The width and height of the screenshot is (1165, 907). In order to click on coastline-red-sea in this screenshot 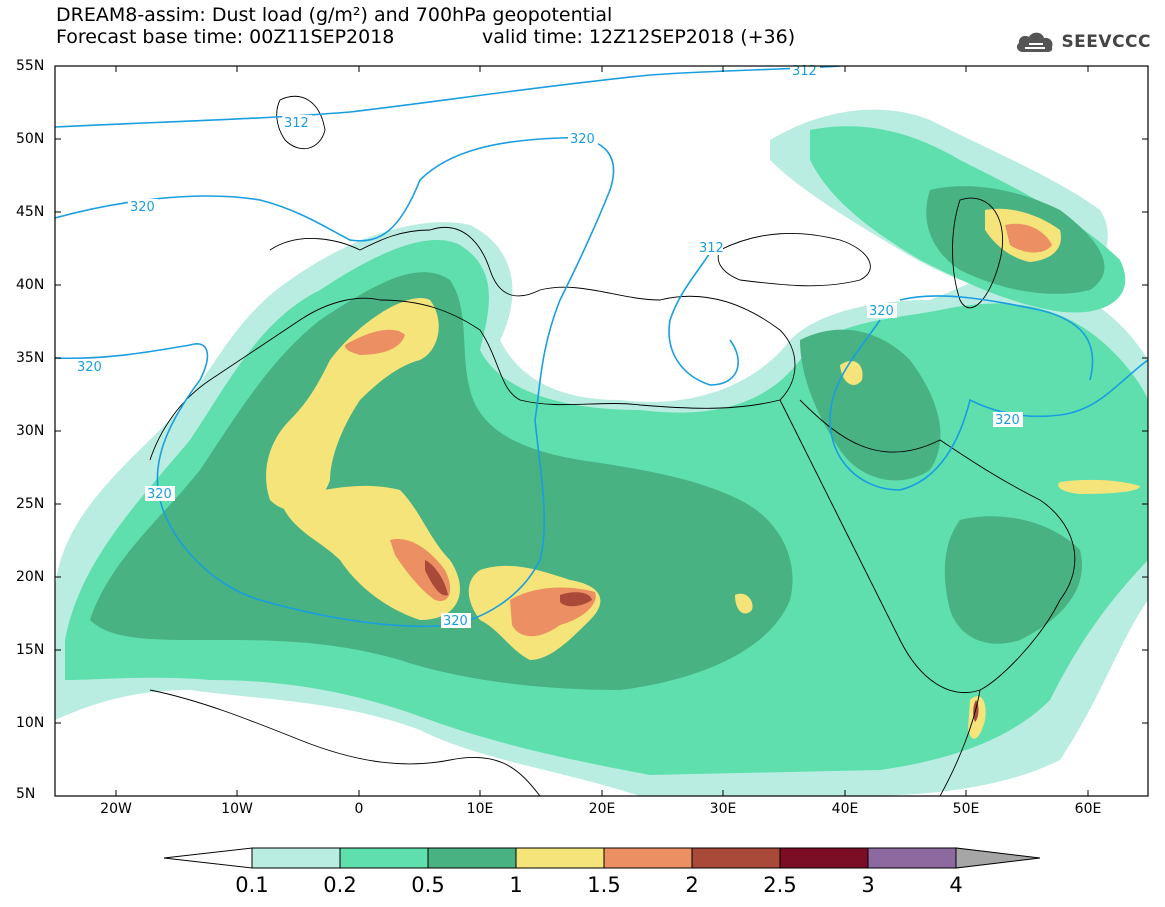, I will do `click(880, 546)`.